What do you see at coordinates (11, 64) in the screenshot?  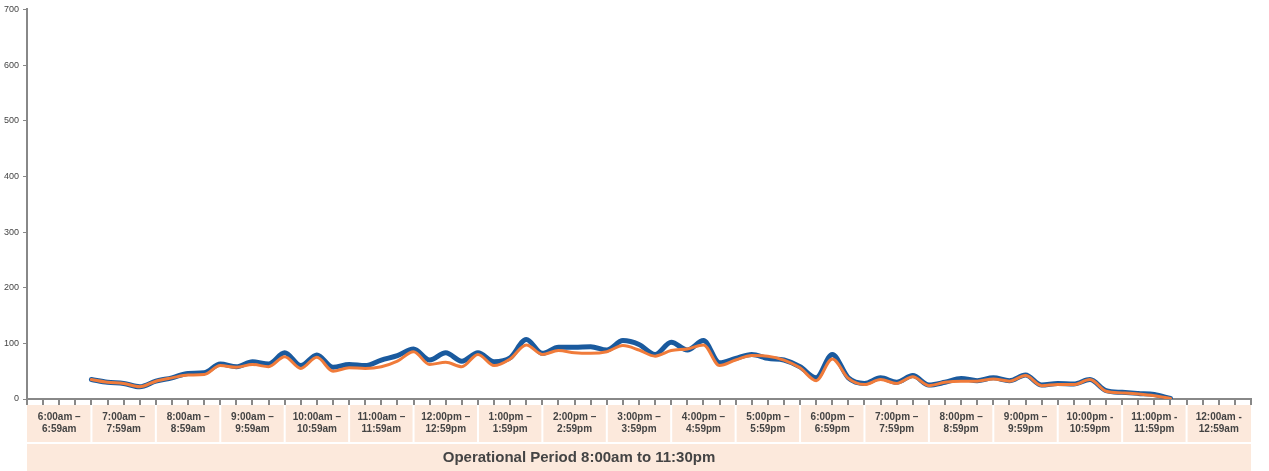 I see `y-tick-label: 600` at bounding box center [11, 64].